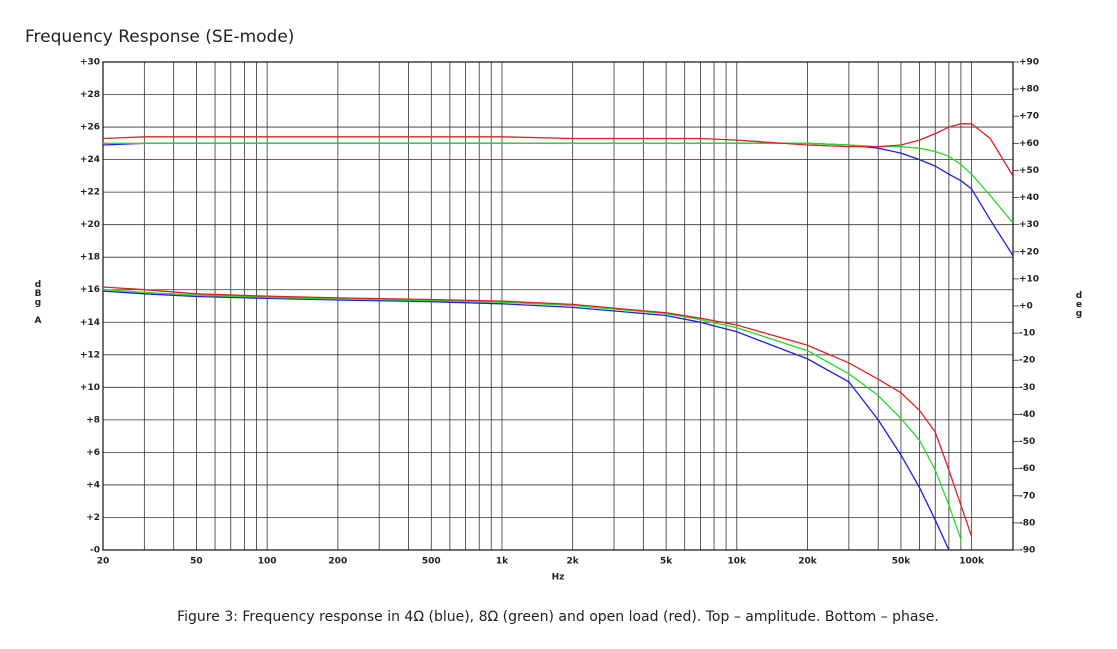 This screenshot has height=649, width=1117. Describe the element at coordinates (1027, 361) in the screenshot. I see `y2-tick-label: -20` at that location.